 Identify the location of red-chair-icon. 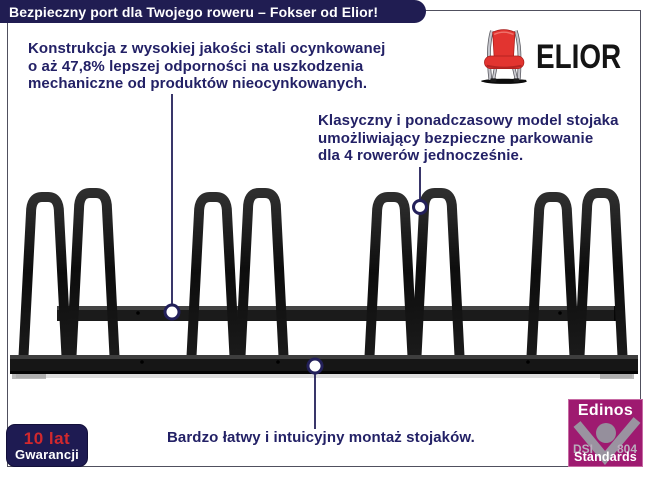
(504, 56).